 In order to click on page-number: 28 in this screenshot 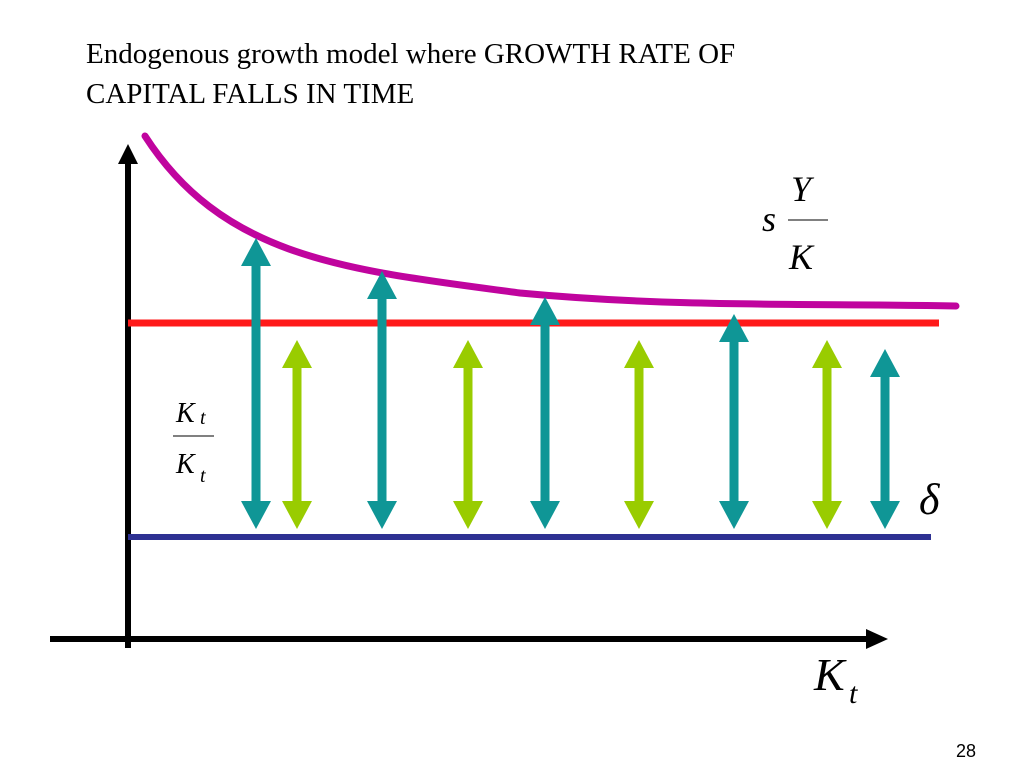, I will do `click(965, 751)`.